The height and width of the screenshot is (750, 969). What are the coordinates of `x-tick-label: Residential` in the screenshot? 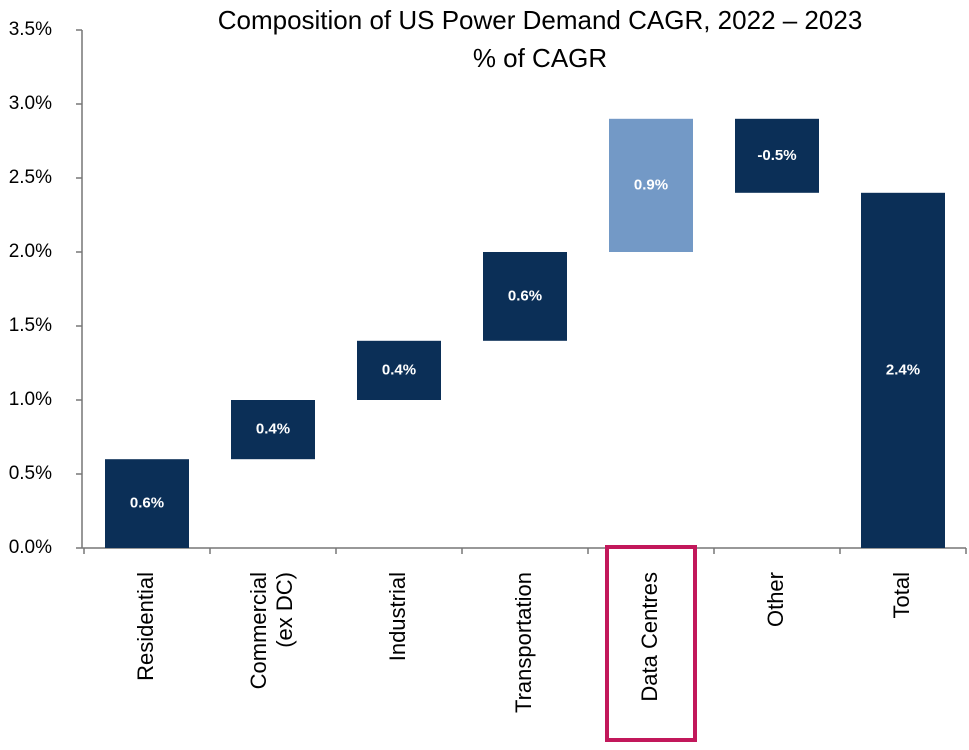 It's located at (145, 626).